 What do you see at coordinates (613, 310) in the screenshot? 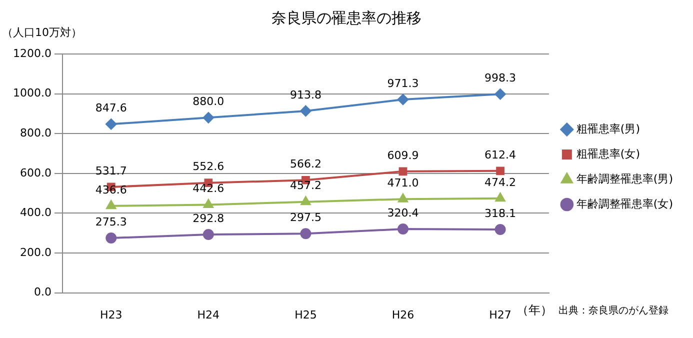
I see `source-note: 出典：奈良県のがん登録` at bounding box center [613, 310].